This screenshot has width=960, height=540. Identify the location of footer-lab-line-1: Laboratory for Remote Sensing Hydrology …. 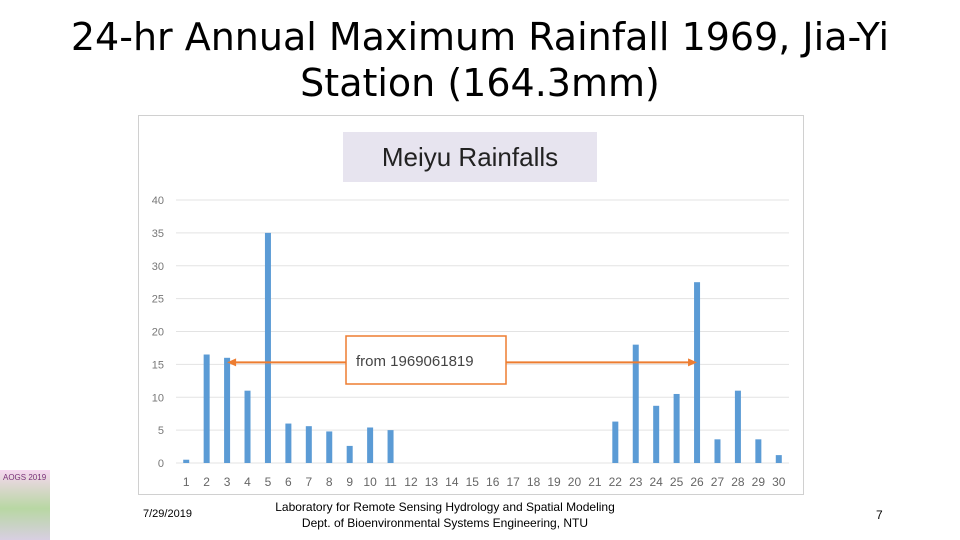
(445, 507).